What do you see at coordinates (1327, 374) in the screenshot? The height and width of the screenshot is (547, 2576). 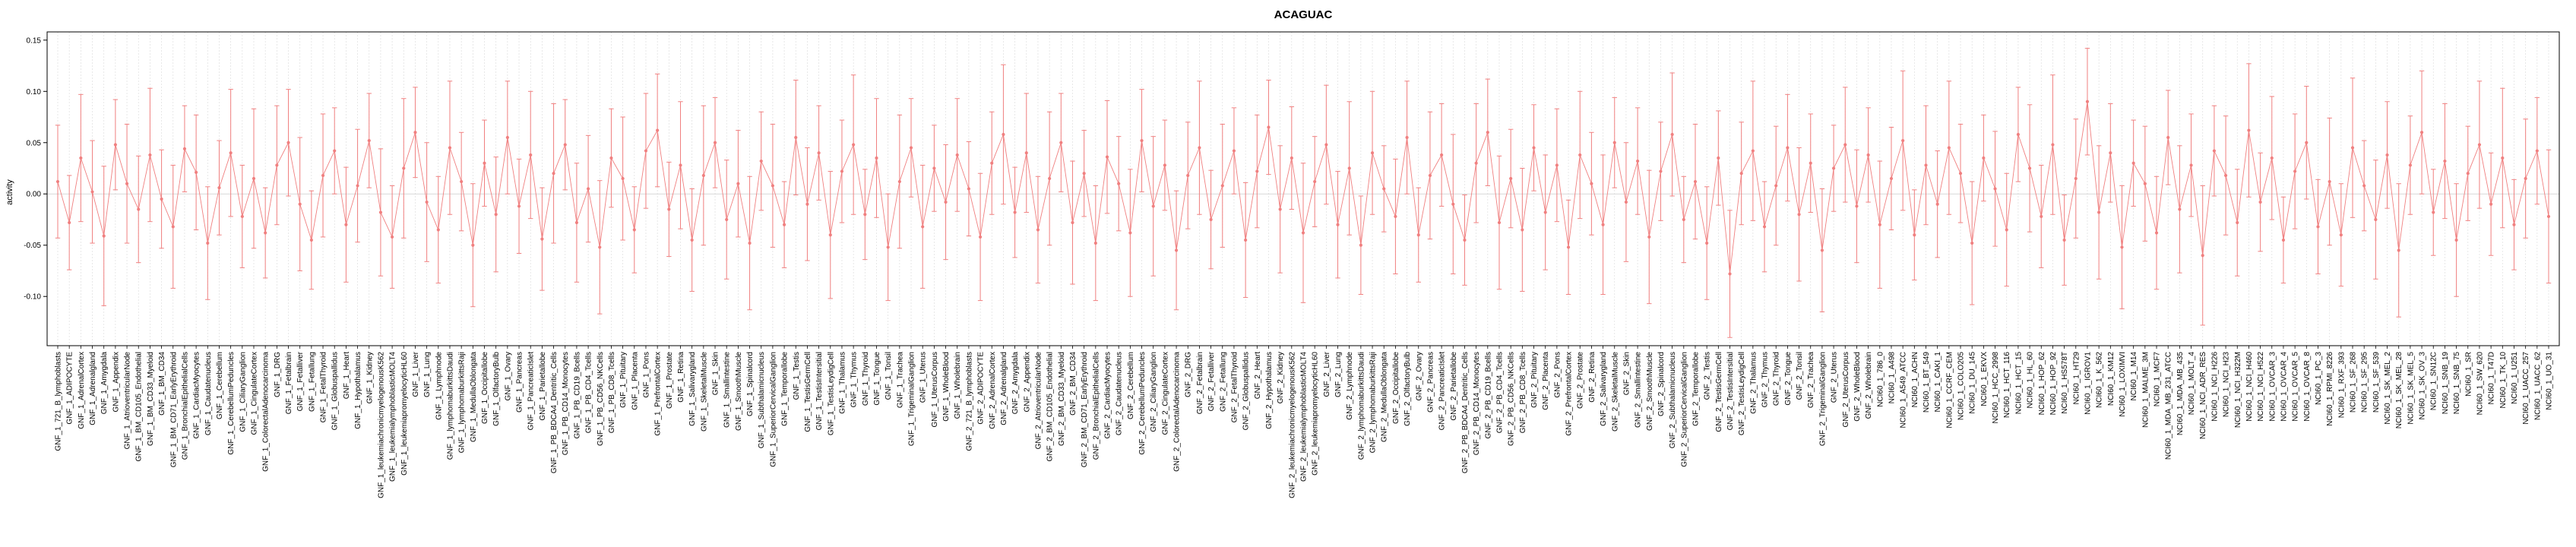 I see `x-tick-label: GNF_2_Liver` at bounding box center [1327, 374].